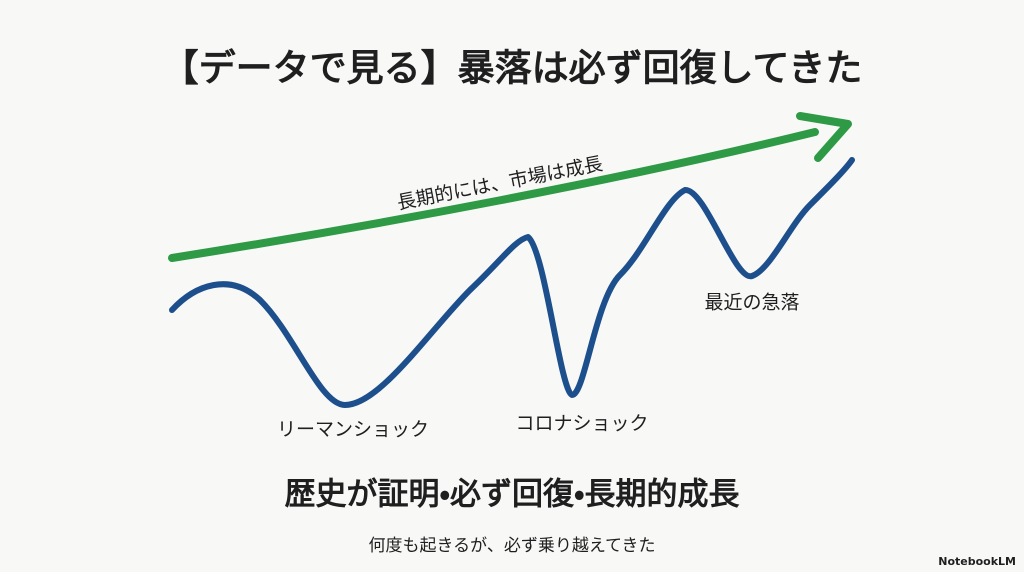  Describe the element at coordinates (512, 546) in the screenshot. I see `caption: 何度も起きるが、必ず乗り越えてきた` at that location.